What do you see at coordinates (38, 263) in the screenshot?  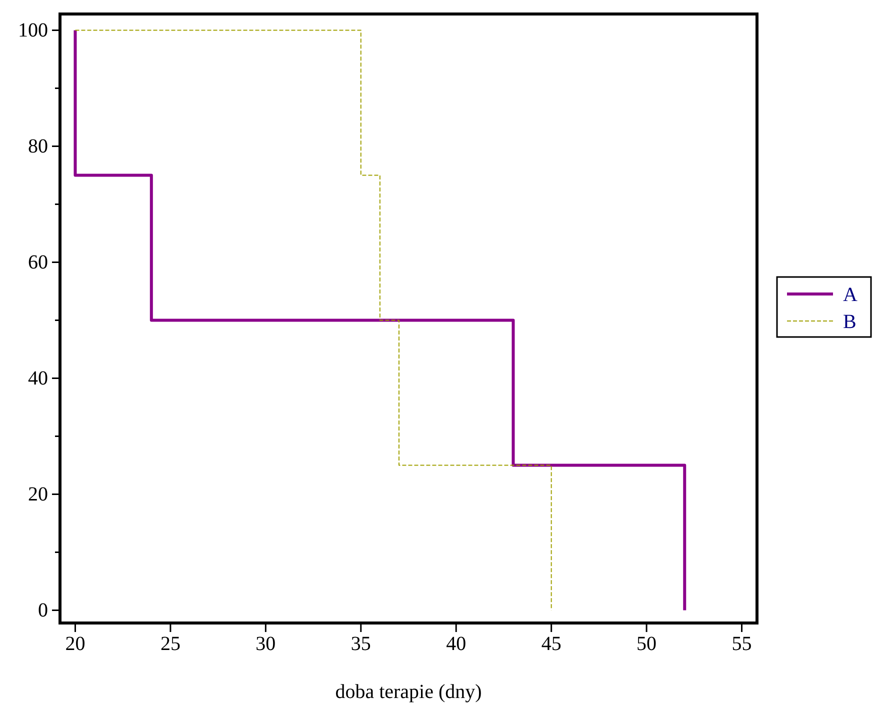 I see `y-tick-label: 60` at bounding box center [38, 263].